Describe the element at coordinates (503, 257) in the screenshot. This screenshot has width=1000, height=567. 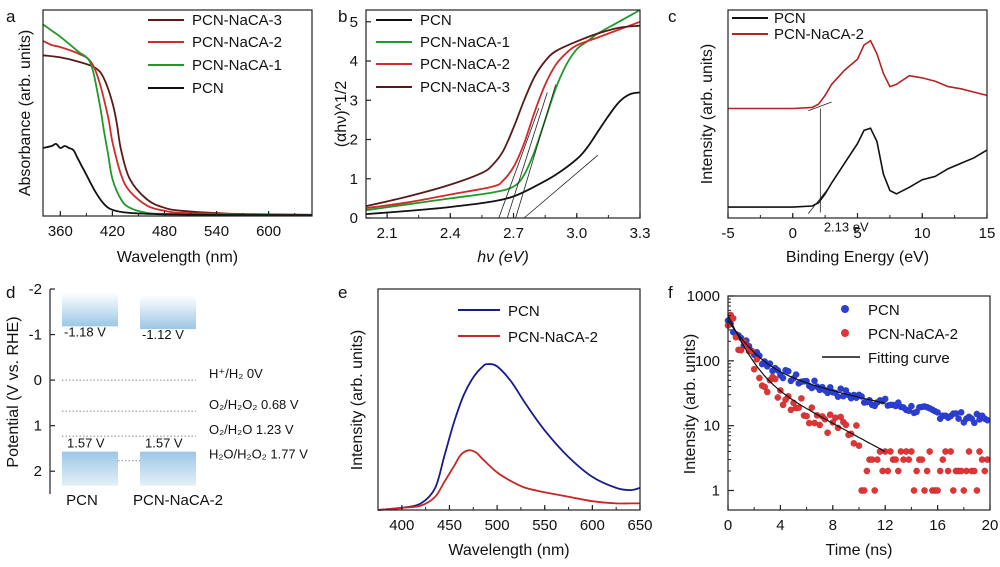
I see `x-axis-label: hν (eV)` at that location.